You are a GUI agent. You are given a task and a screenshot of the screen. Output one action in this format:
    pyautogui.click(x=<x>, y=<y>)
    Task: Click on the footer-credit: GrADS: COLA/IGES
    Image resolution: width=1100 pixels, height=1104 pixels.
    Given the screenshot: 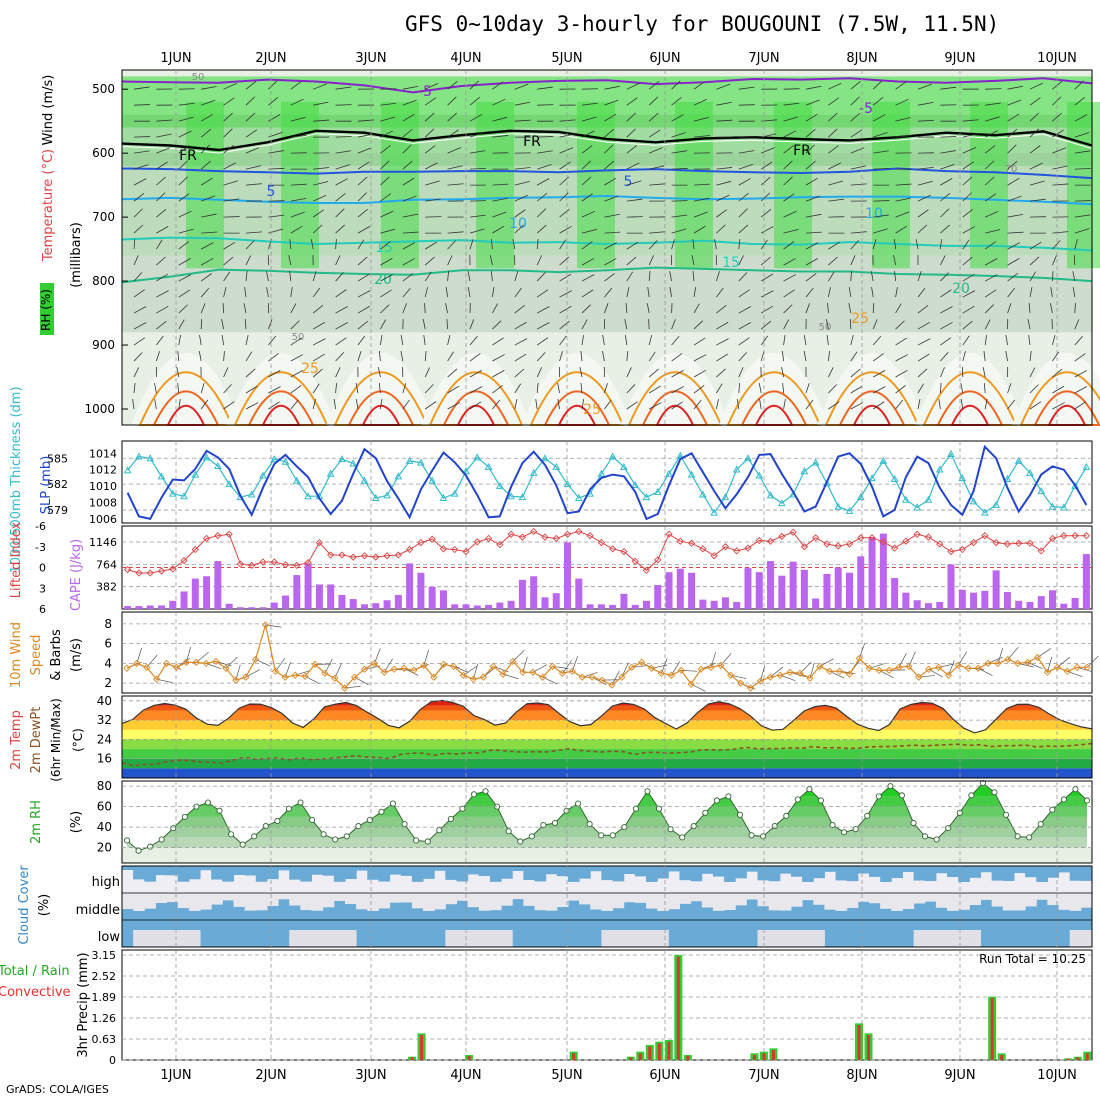 What is the action you would take?
    pyautogui.click(x=57, y=1089)
    